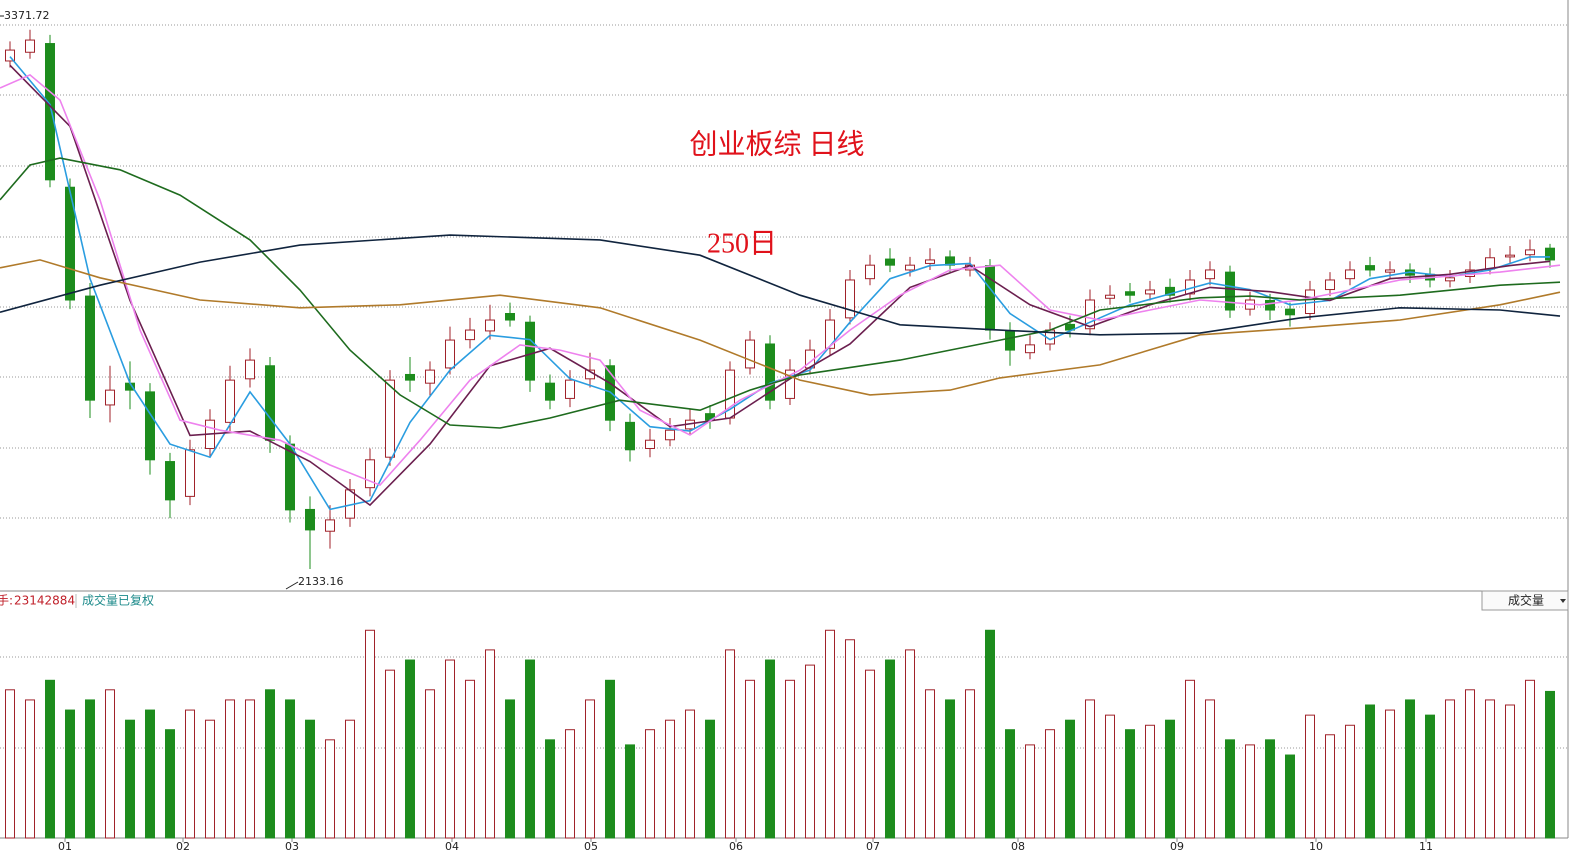 The height and width of the screenshot is (865, 1589). I want to click on x-tick-label: 02, so click(183, 846).